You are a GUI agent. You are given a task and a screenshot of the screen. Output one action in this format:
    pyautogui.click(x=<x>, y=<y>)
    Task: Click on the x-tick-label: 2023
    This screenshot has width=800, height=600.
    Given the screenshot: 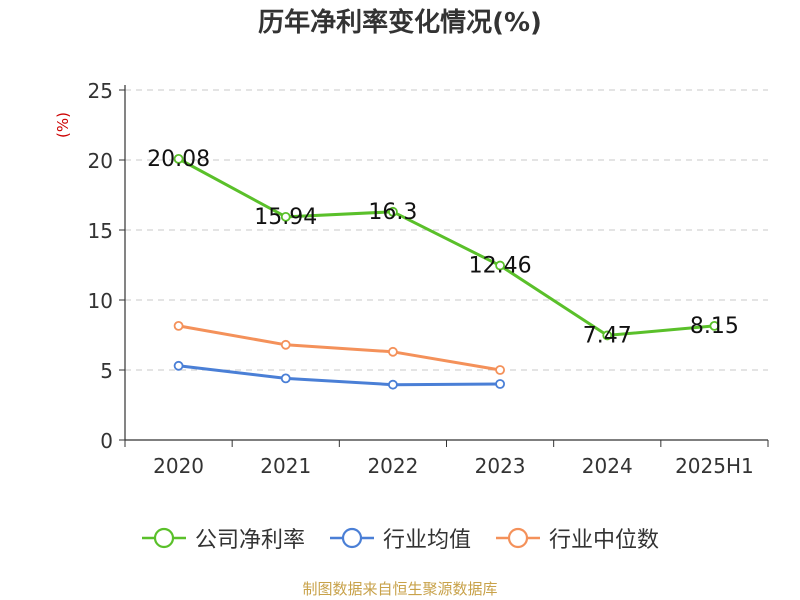 What is the action you would take?
    pyautogui.click(x=500, y=466)
    